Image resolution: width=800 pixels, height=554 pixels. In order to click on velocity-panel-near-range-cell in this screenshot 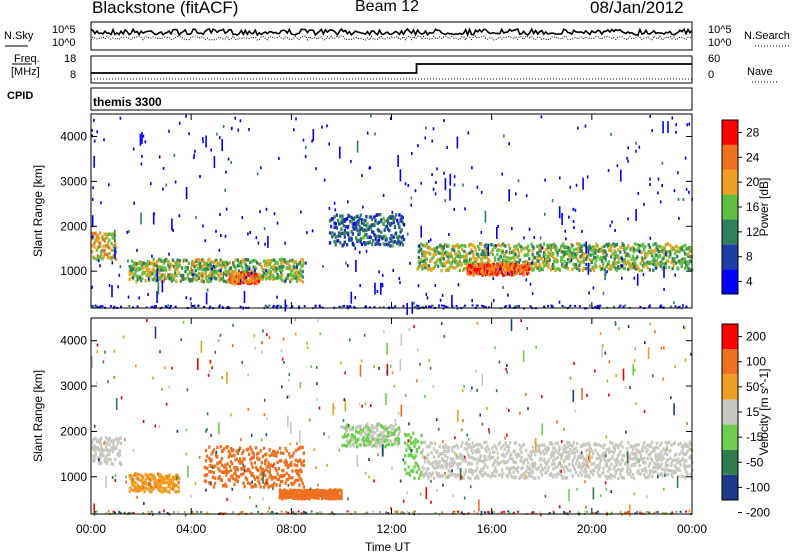, I will do `click(240, 512)`.